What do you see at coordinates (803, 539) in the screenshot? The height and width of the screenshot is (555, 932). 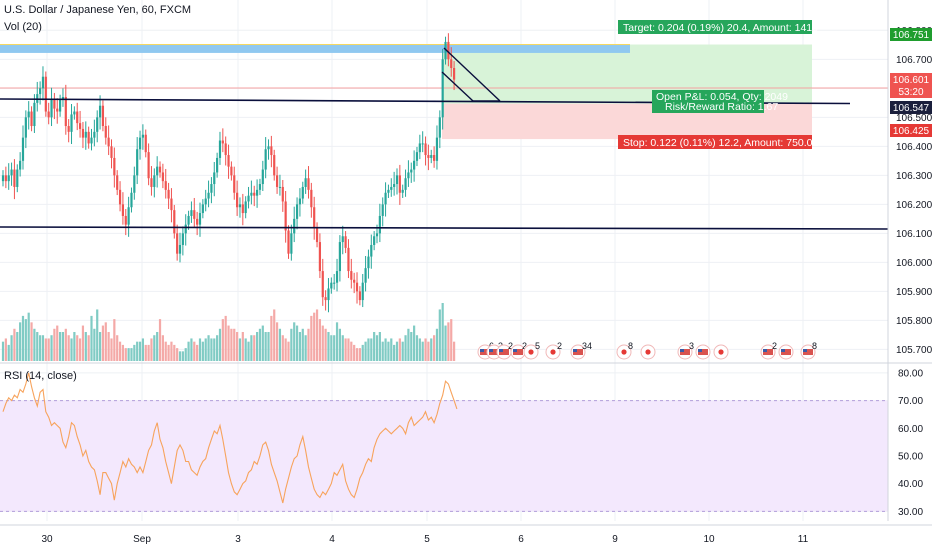 I see `time-tick-label: 11` at bounding box center [803, 539].